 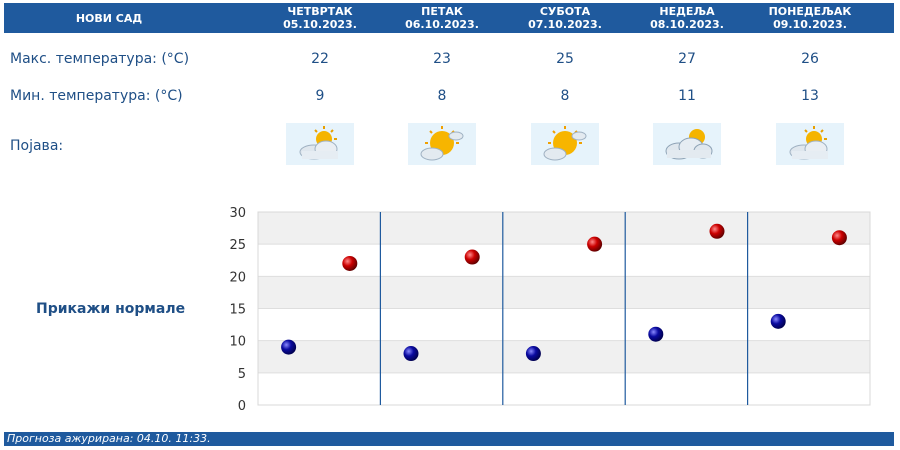 What do you see at coordinates (242, 374) in the screenshot?
I see `y-tick-label: 5` at bounding box center [242, 374].